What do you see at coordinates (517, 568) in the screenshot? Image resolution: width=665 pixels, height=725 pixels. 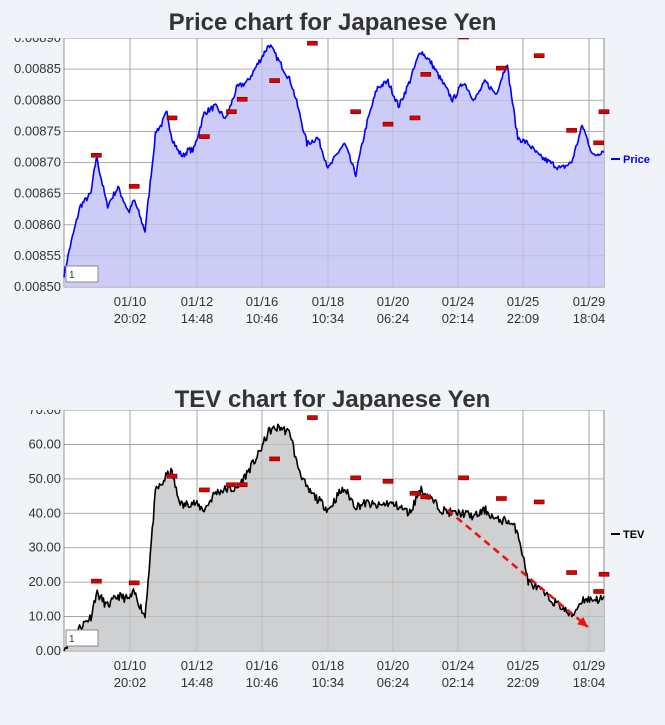 I see `trend-arrow-line` at bounding box center [517, 568].